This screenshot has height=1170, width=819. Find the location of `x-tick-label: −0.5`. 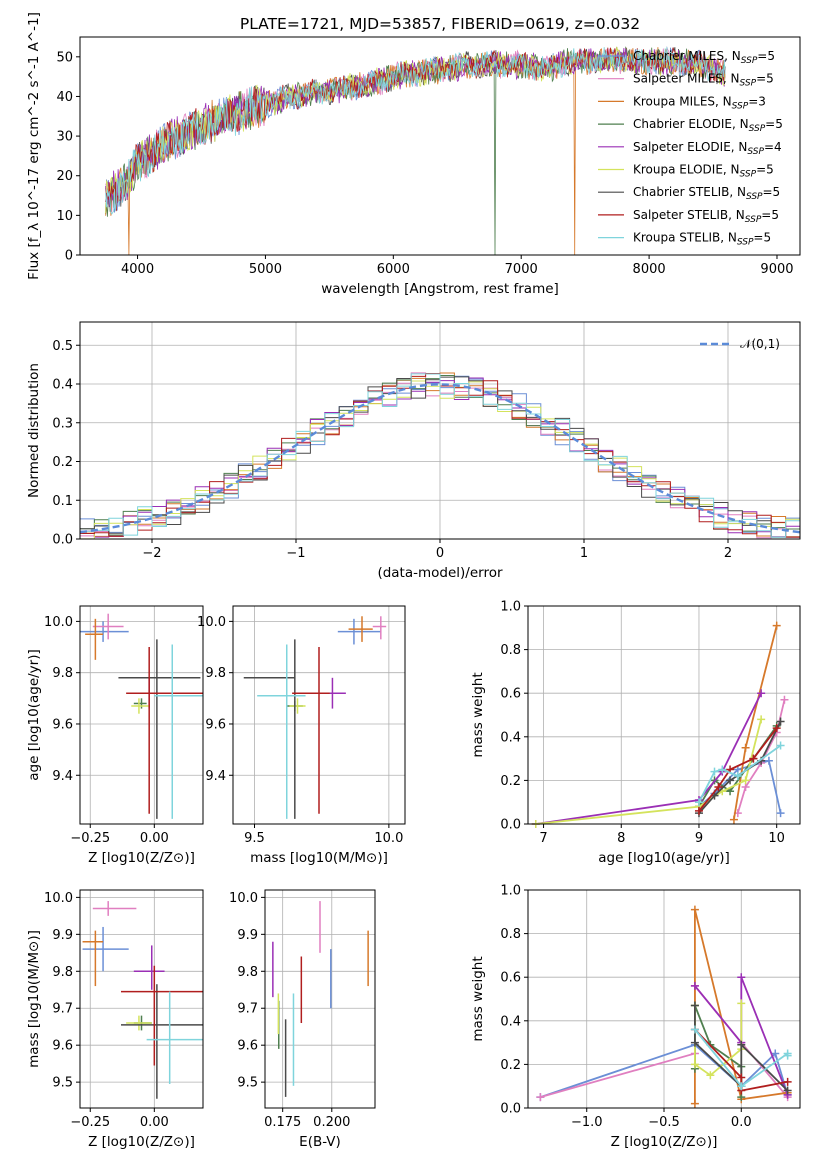

x-tick-label: −0.5 is located at coordinates (664, 1122).